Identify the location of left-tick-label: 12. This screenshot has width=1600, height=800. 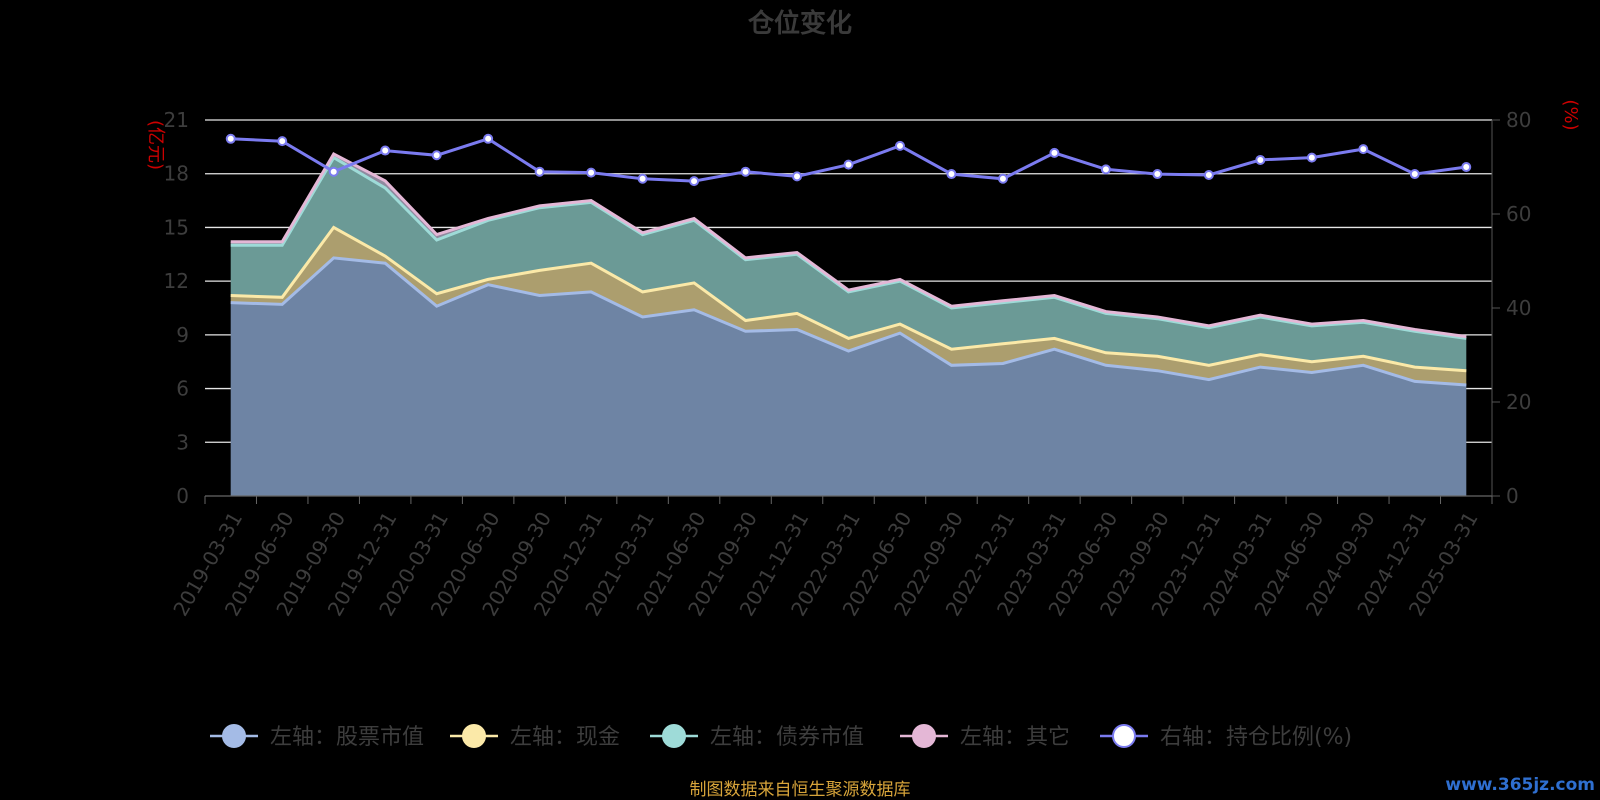
(176, 281).